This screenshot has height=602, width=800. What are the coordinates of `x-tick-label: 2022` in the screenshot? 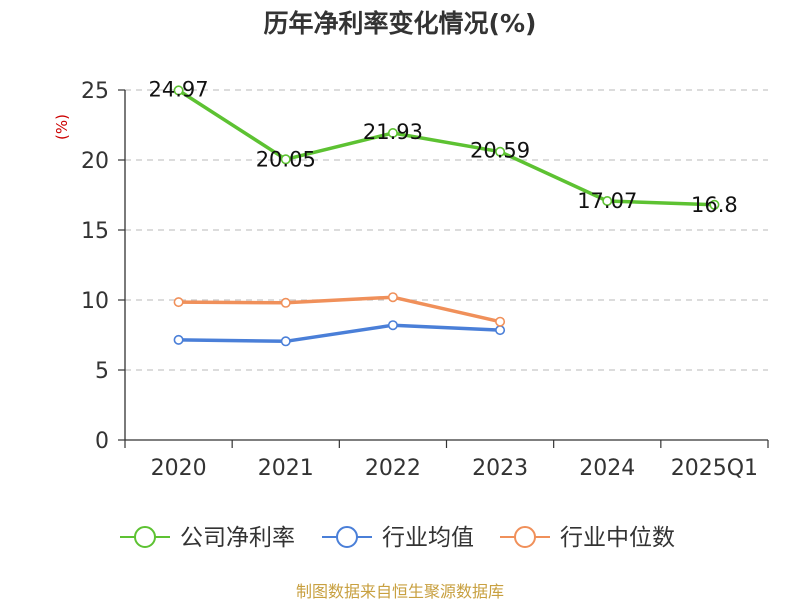 It's located at (393, 468).